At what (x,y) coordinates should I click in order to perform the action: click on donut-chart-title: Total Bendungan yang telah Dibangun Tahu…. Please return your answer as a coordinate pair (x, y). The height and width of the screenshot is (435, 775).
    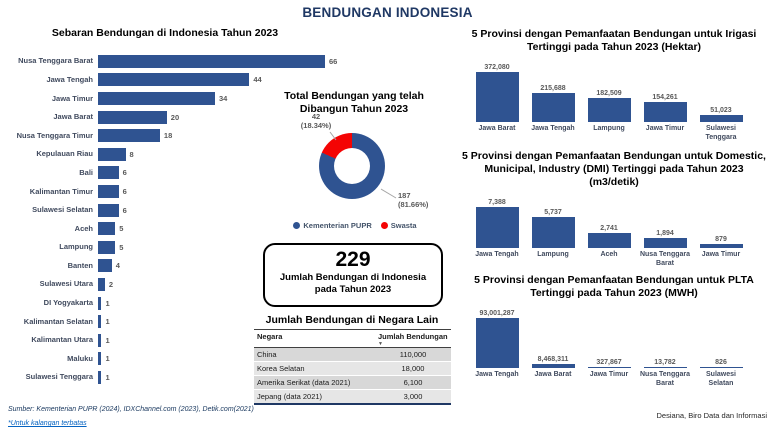
    Looking at the image, I should click on (354, 103).